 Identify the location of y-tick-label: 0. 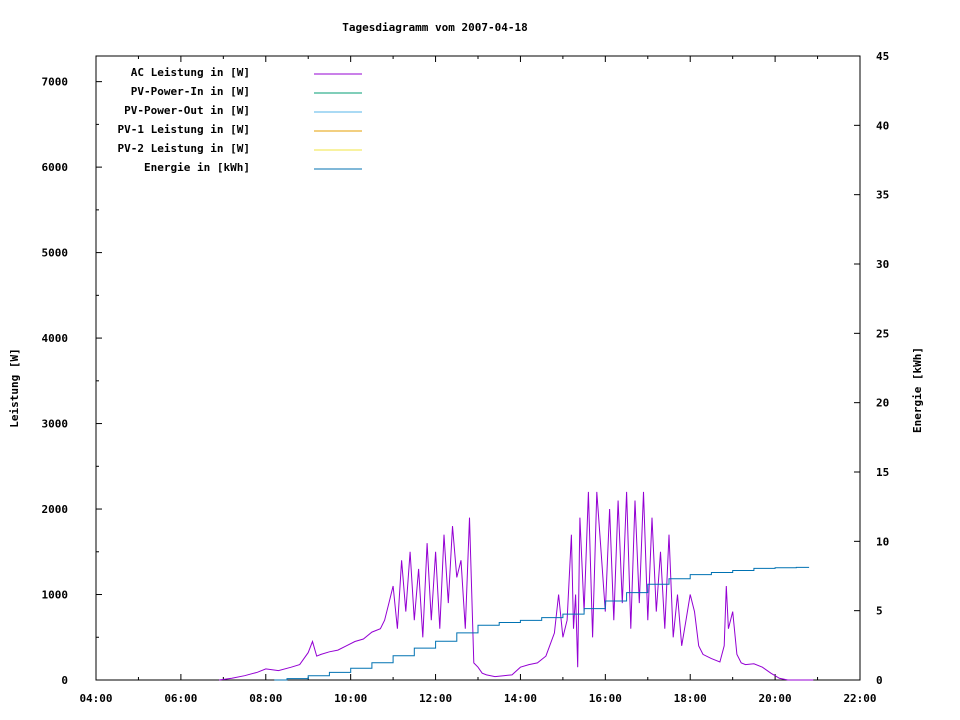
(64, 680).